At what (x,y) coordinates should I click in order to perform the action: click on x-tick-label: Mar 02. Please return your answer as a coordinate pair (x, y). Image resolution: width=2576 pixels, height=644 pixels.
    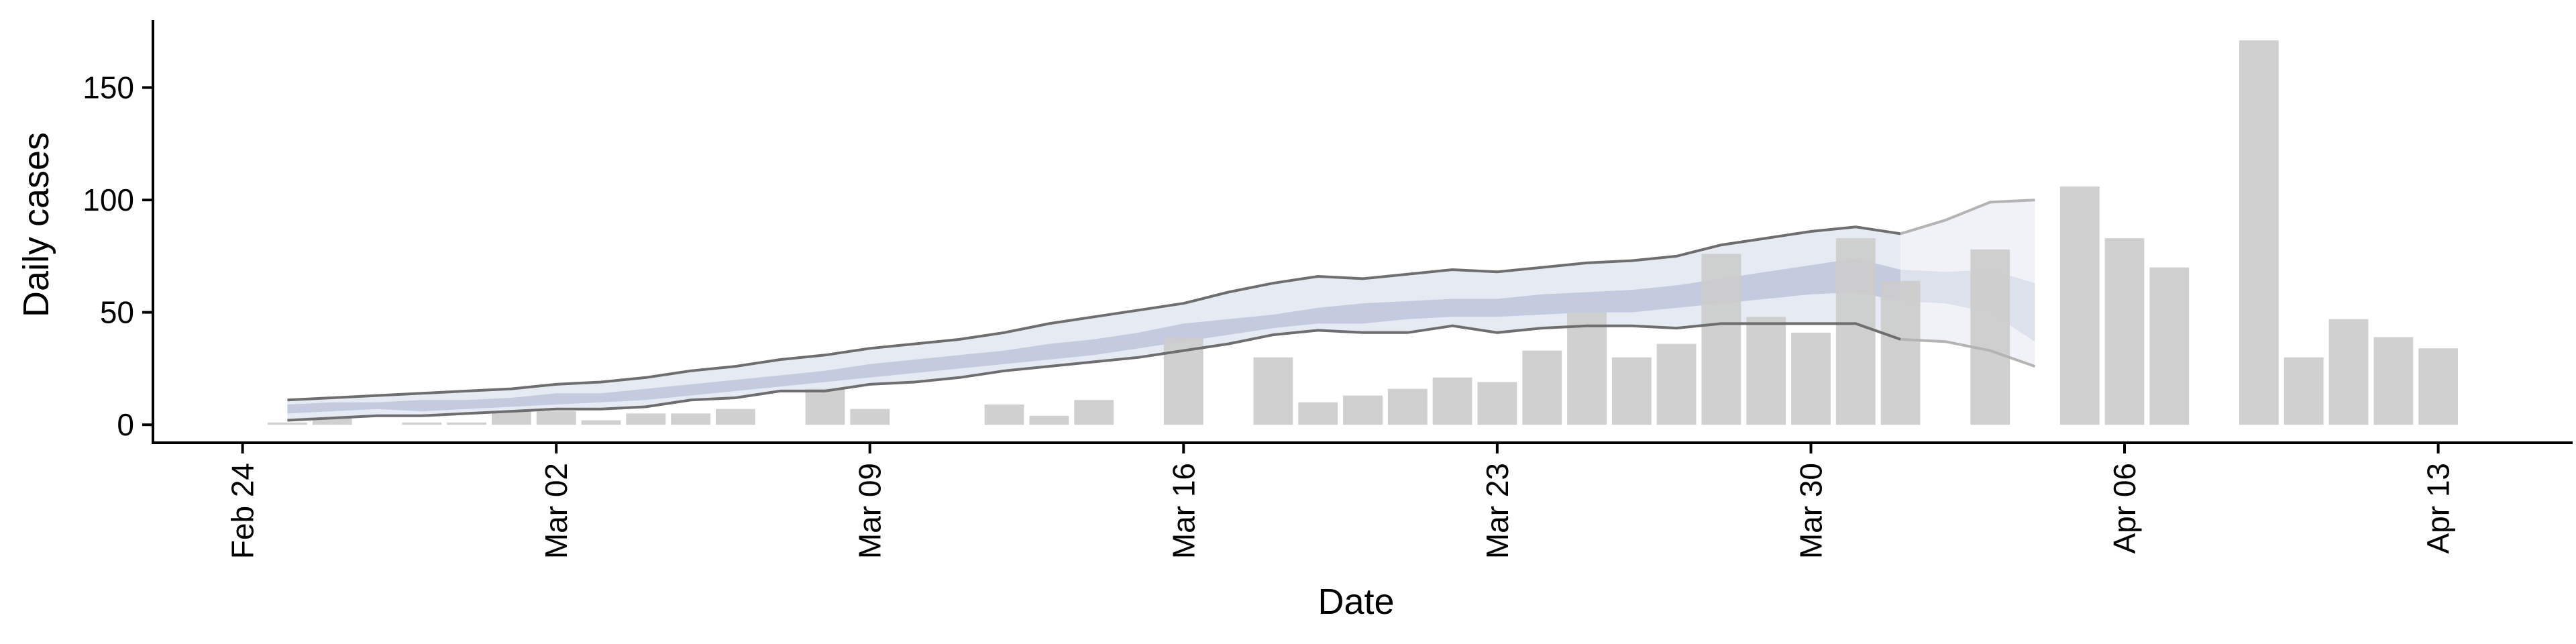
    Looking at the image, I should click on (556, 511).